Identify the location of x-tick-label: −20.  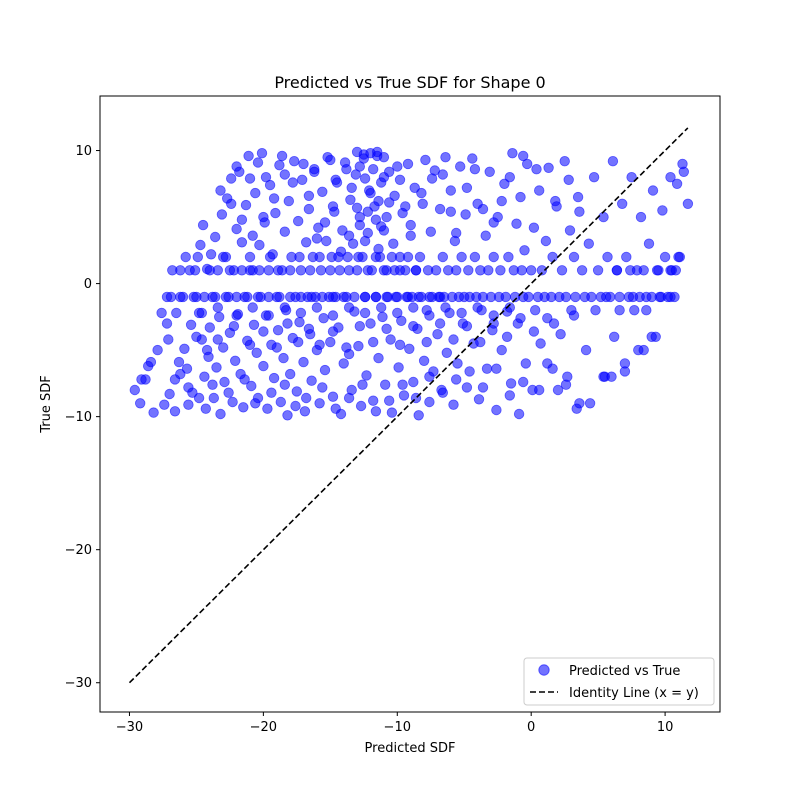
(263, 727).